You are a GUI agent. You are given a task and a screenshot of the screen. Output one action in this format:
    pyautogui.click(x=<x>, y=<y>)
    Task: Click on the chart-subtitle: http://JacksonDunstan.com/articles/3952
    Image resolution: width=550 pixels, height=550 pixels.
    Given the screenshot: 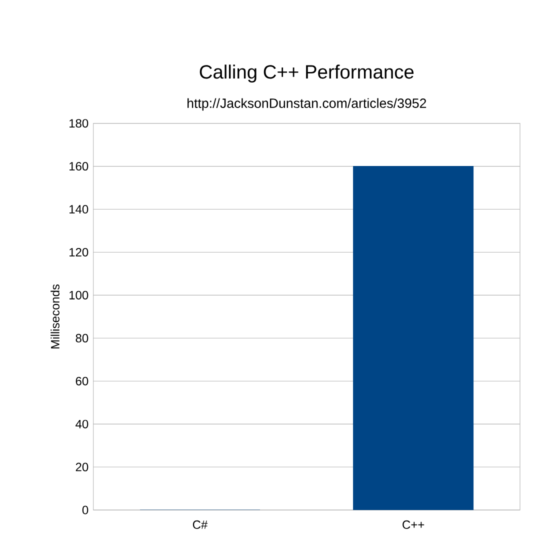 What is the action you would take?
    pyautogui.click(x=307, y=104)
    